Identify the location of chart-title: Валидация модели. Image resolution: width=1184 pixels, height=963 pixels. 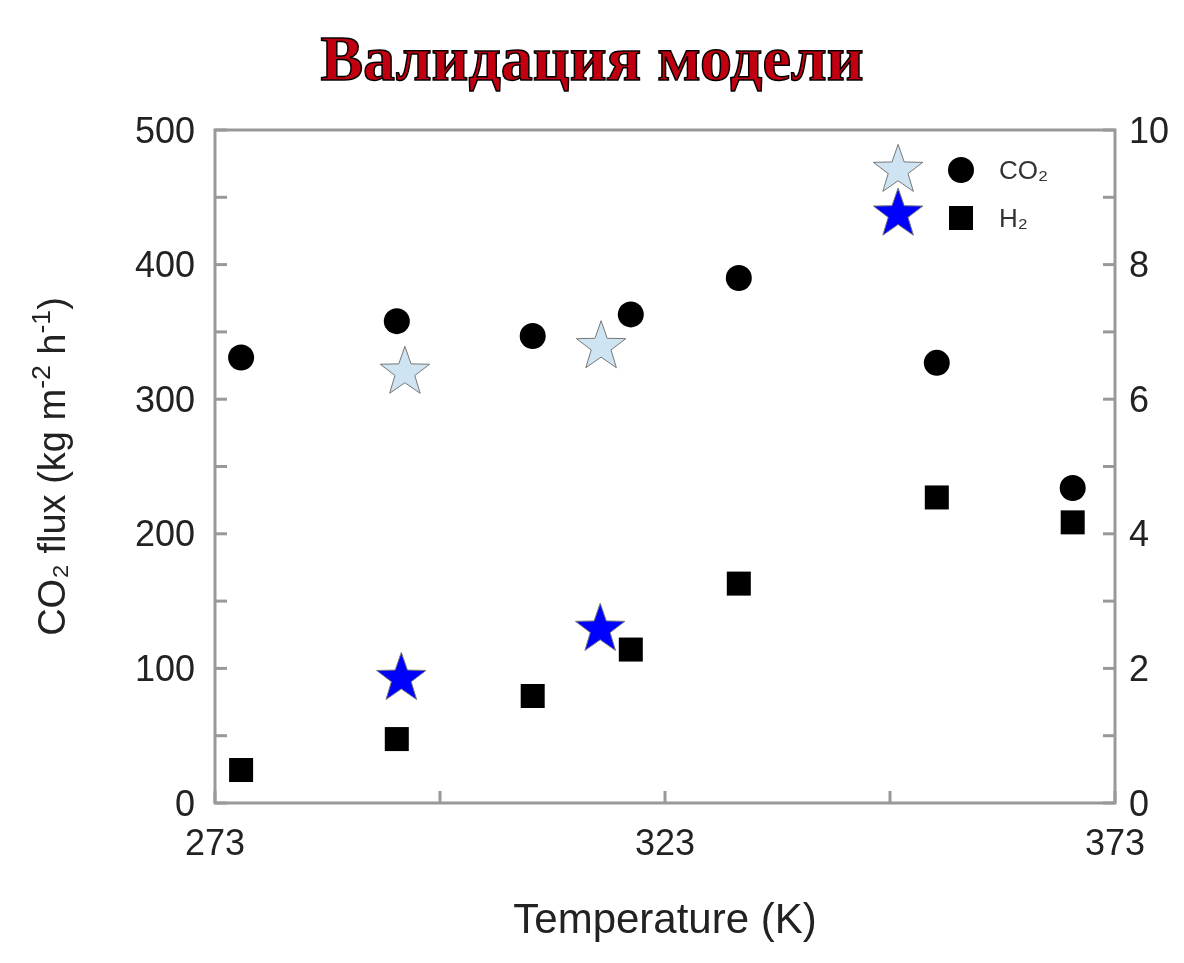
(592, 58).